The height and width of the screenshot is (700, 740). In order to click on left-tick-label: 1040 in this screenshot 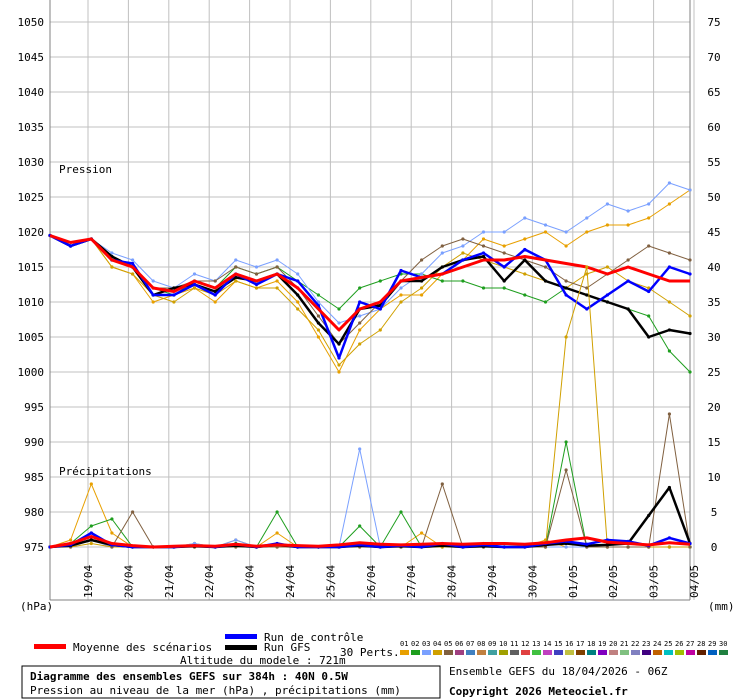, I will do `click(31, 92)`.